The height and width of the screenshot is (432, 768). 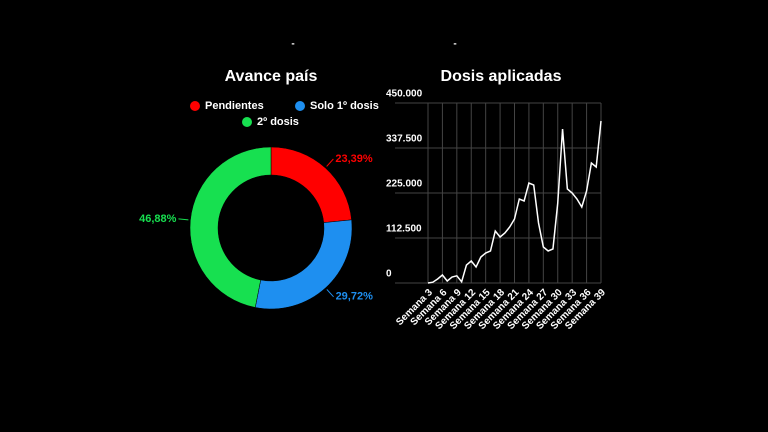 I want to click on donut-segment, so click(x=230, y=227).